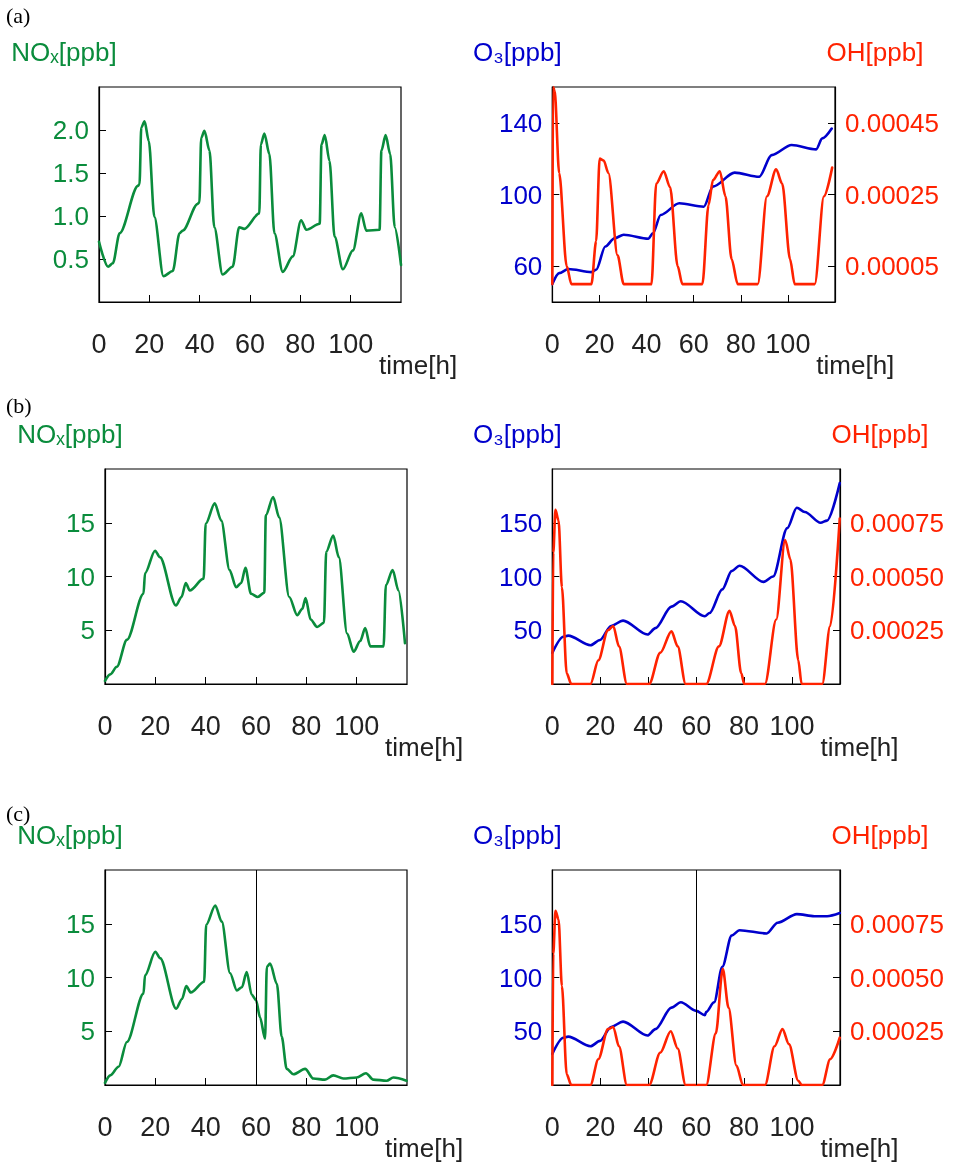 The width and height of the screenshot is (956, 1162). What do you see at coordinates (892, 266) in the screenshot?
I see `y2-tick-label: 0.00005` at bounding box center [892, 266].